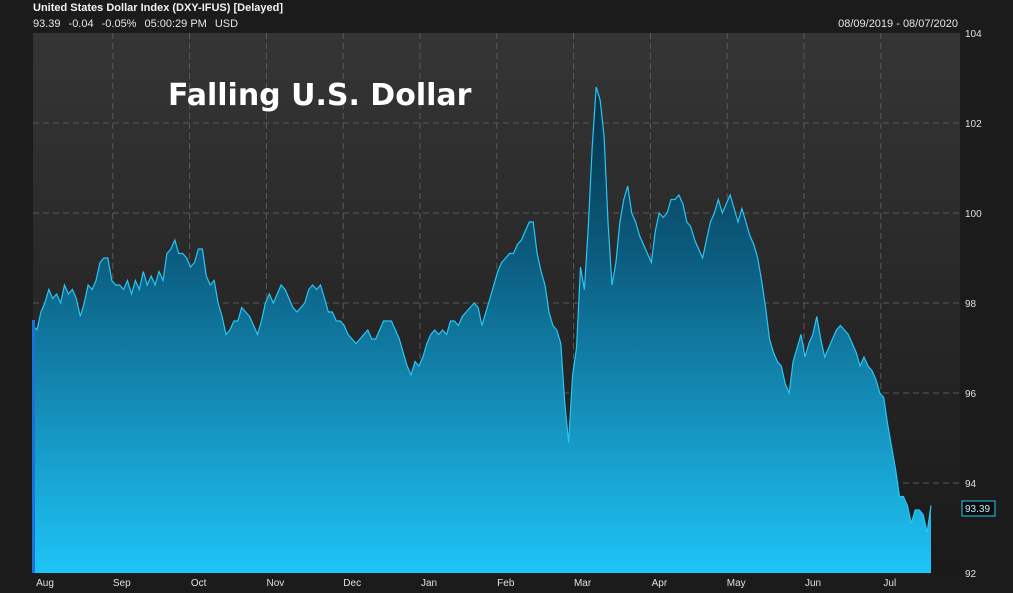 This screenshot has width=1013, height=593. I want to click on x-tick-label: Sep, so click(122, 583).